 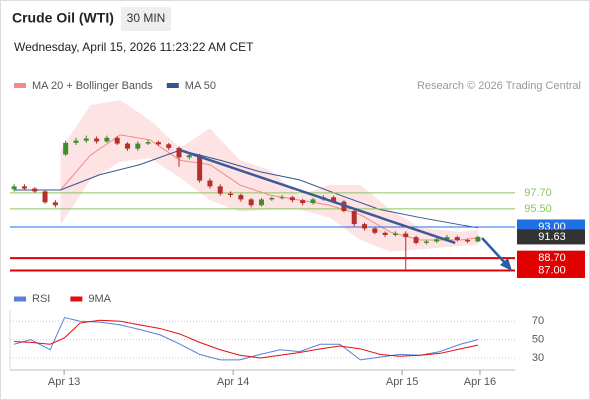 What do you see at coordinates (92, 86) in the screenshot?
I see `legend-label: MA 20 + Bollinger Bands` at bounding box center [92, 86].